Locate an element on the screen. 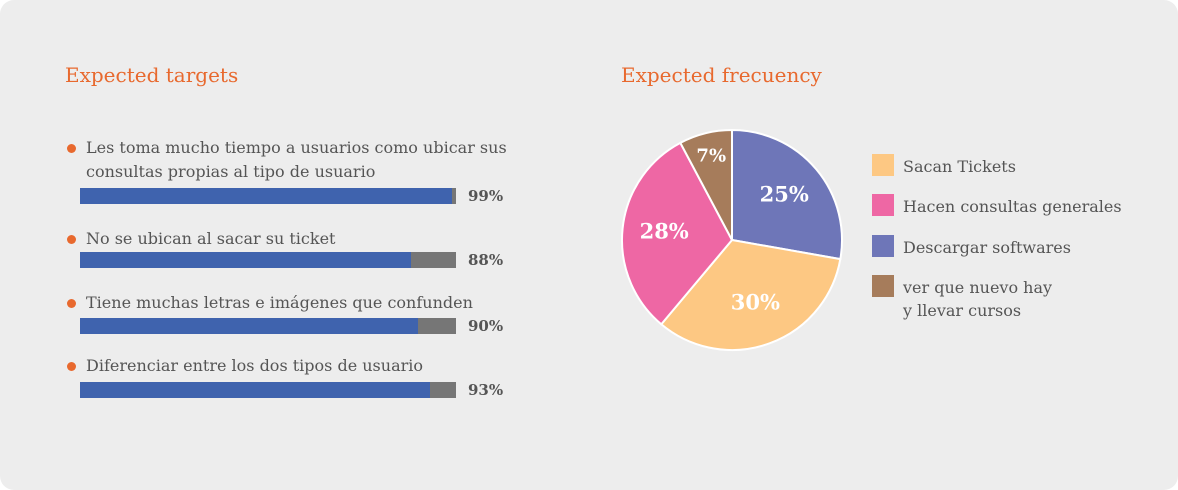  frequency-title: Expected frecuency is located at coordinates (721, 75).